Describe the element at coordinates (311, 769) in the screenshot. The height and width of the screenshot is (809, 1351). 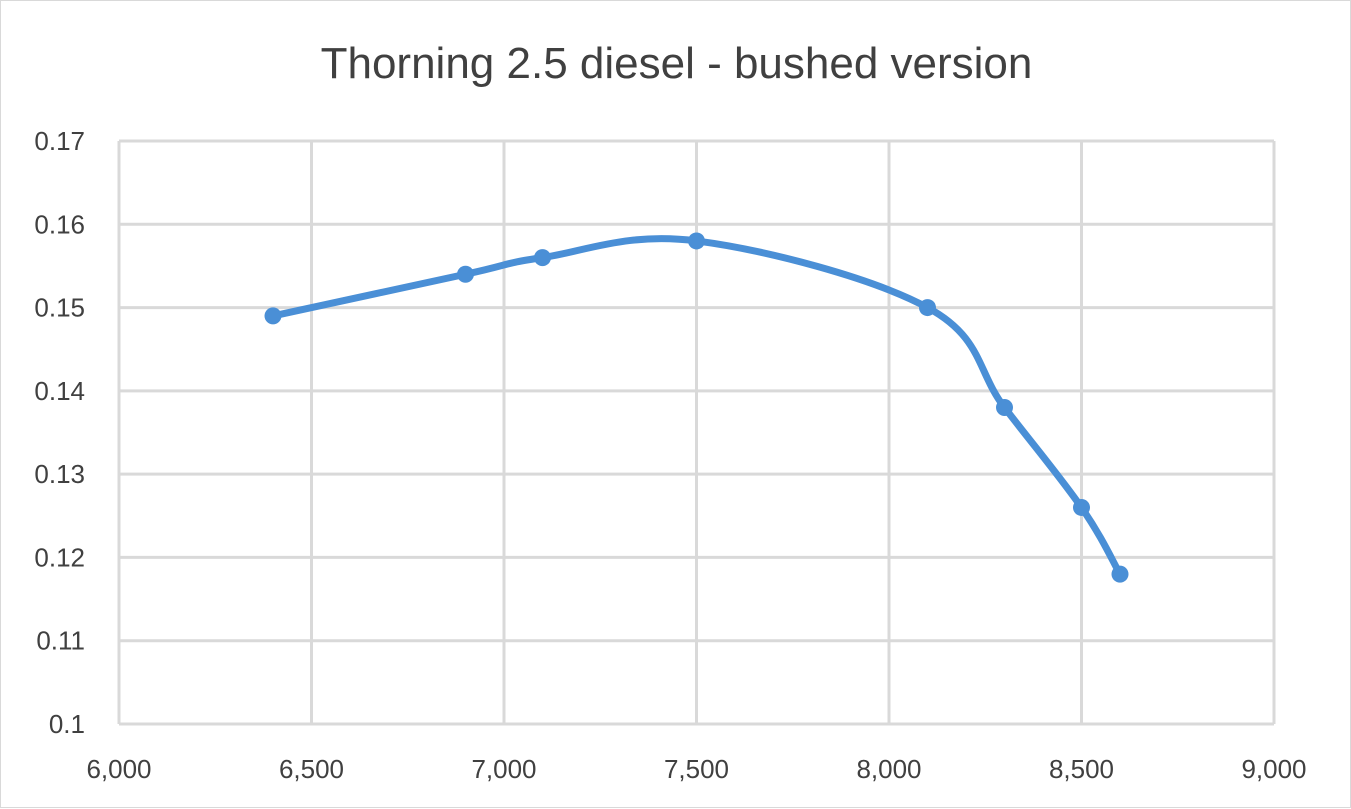
I see `x-tick-label: 6,500` at that location.